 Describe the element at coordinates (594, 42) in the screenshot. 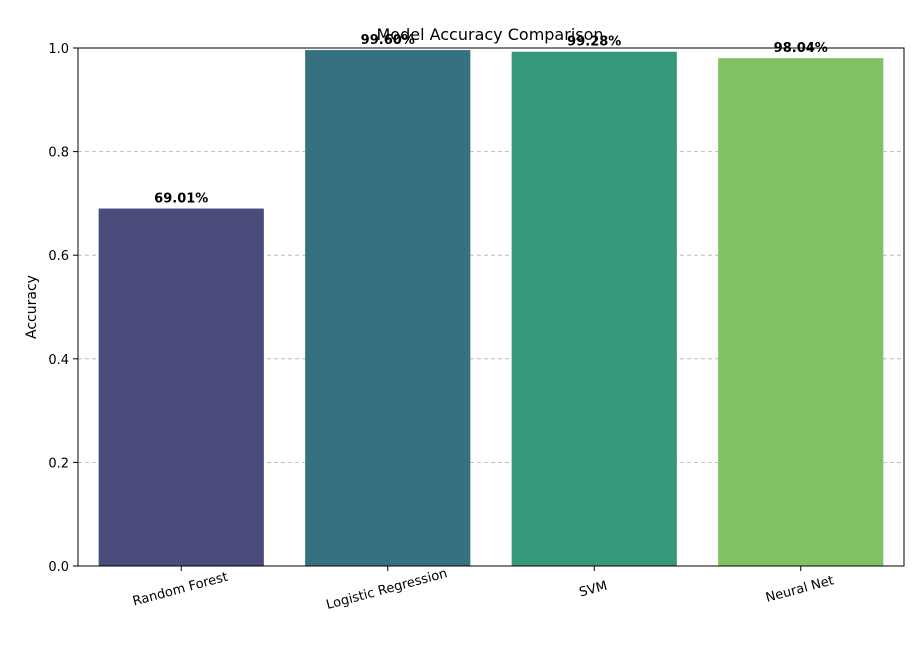

I see `bar-value-label: 99.28%` at that location.